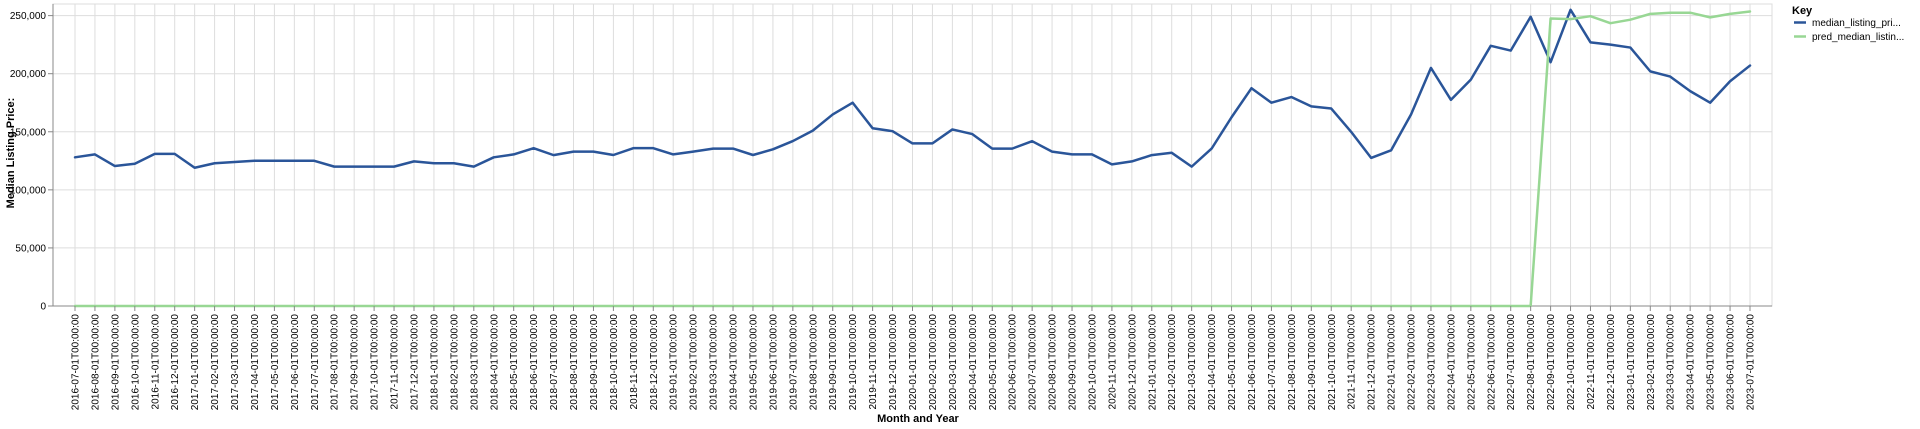  I want to click on x-tick-label: 2021-09-01T00:00:00, so click(1312, 362).